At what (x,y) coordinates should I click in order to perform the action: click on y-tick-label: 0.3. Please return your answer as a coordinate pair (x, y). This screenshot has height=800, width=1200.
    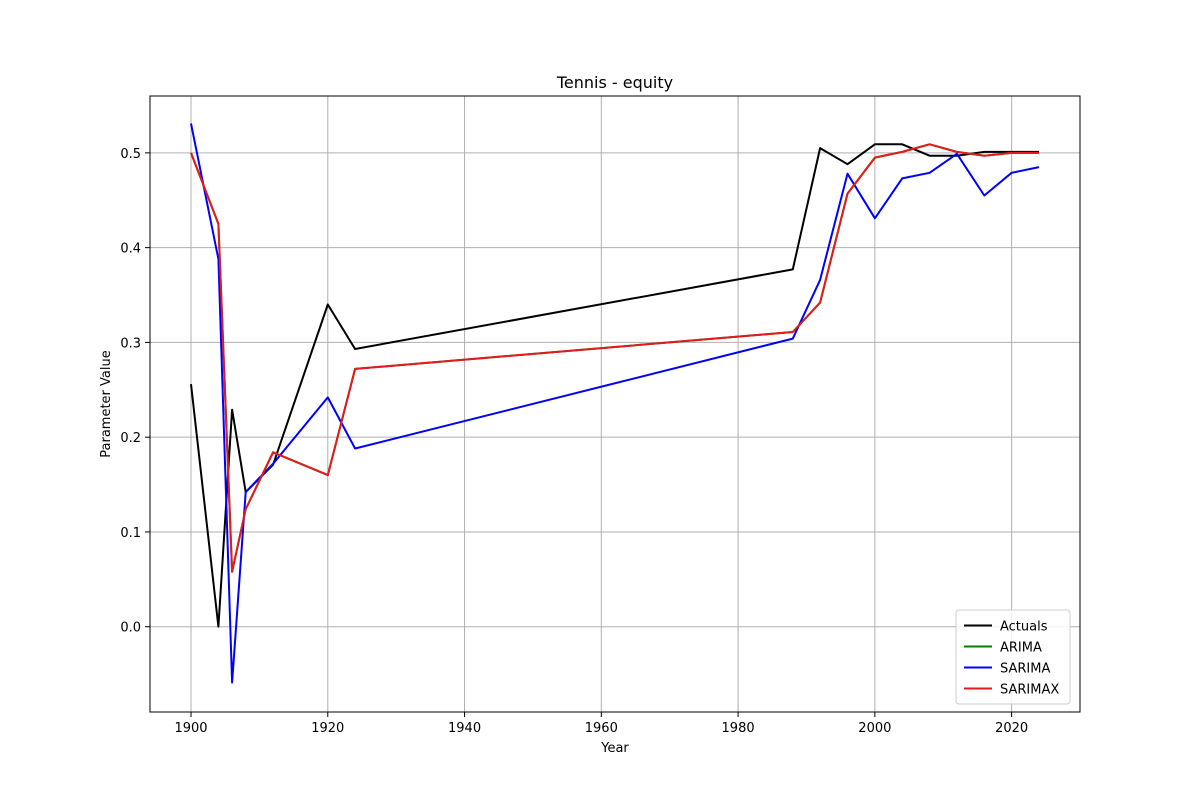
    Looking at the image, I should click on (130, 343).